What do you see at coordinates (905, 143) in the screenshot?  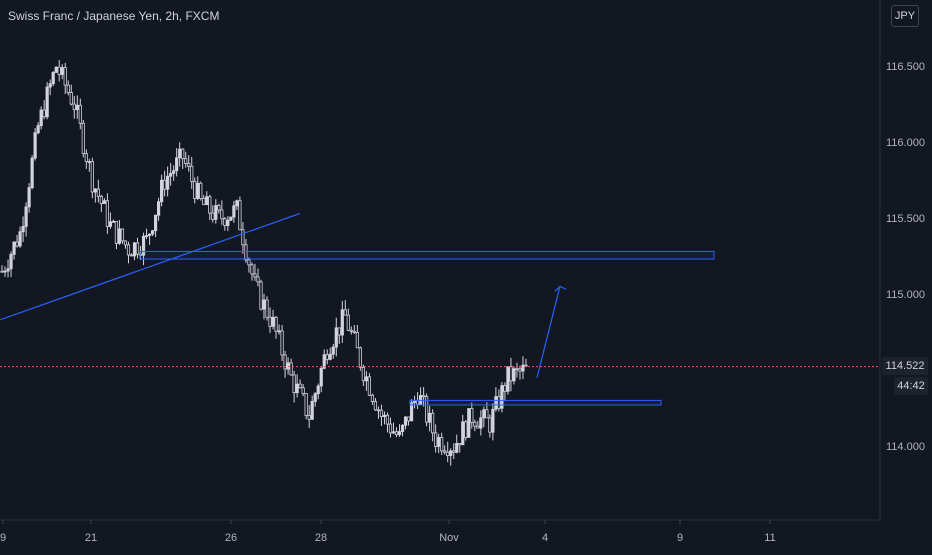 I see `y-tick-label-1: 116.000` at bounding box center [905, 143].